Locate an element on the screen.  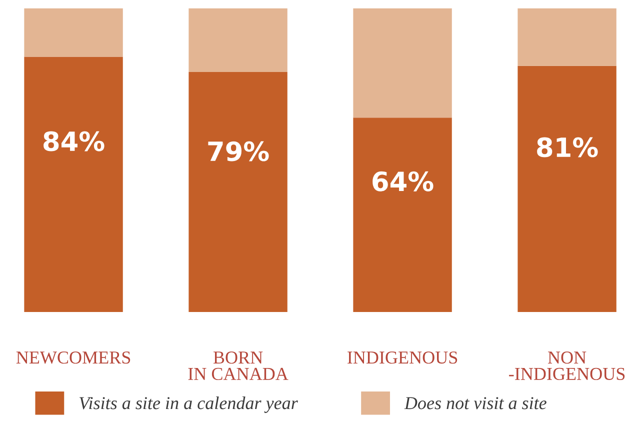
x-tick-label: INDIGENOUS is located at coordinates (403, 358).